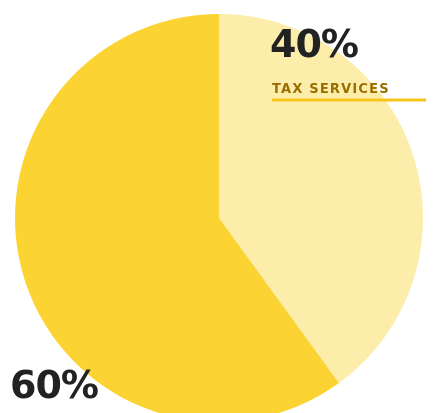 The width and height of the screenshot is (433, 413). I want to click on other-percent-label: 60%, so click(54, 385).